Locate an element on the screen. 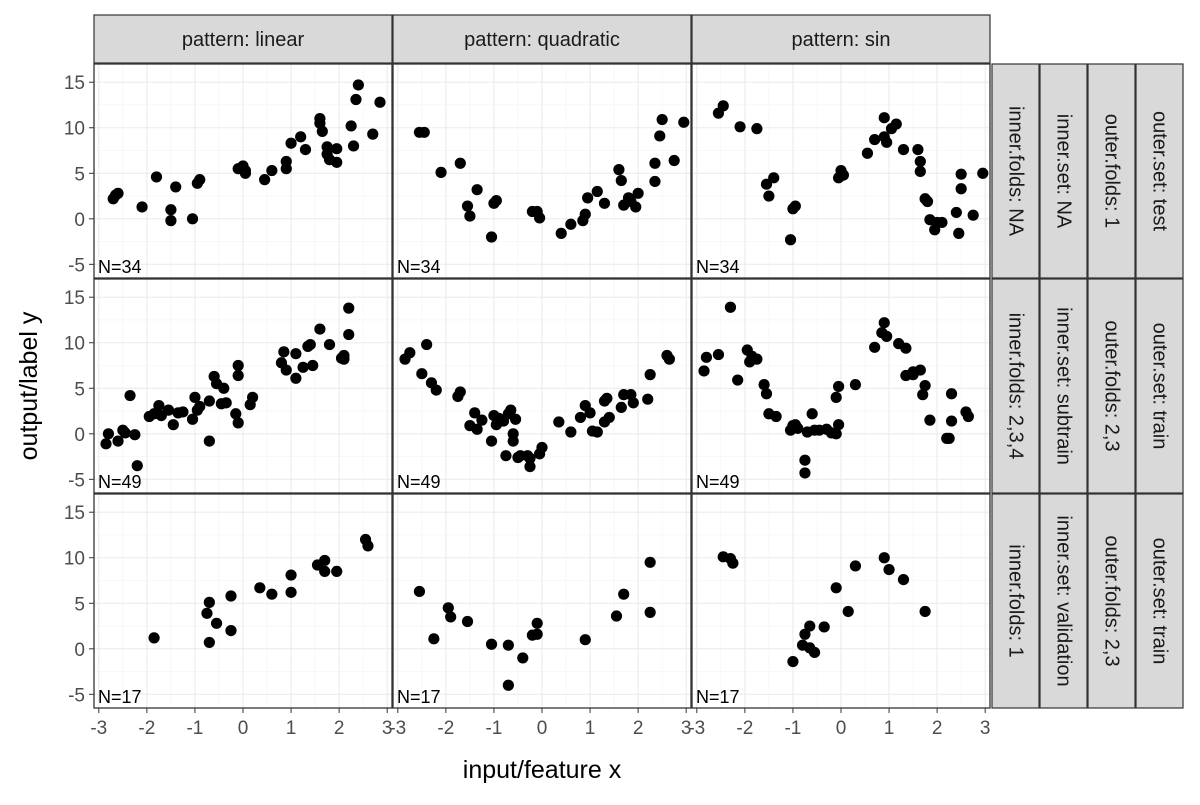 This screenshot has height=805, width=1200. facet-panel: N=17 is located at coordinates (542, 601).